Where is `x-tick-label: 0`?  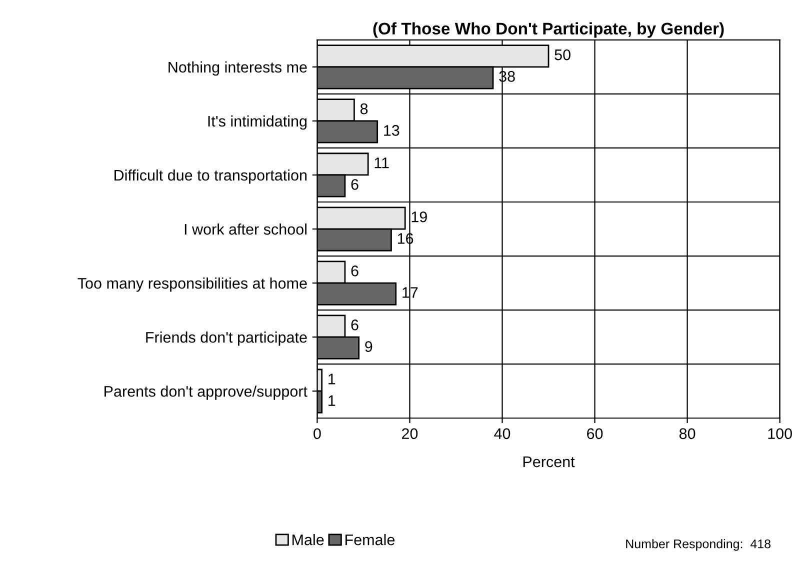 x-tick-label: 0 is located at coordinates (317, 434).